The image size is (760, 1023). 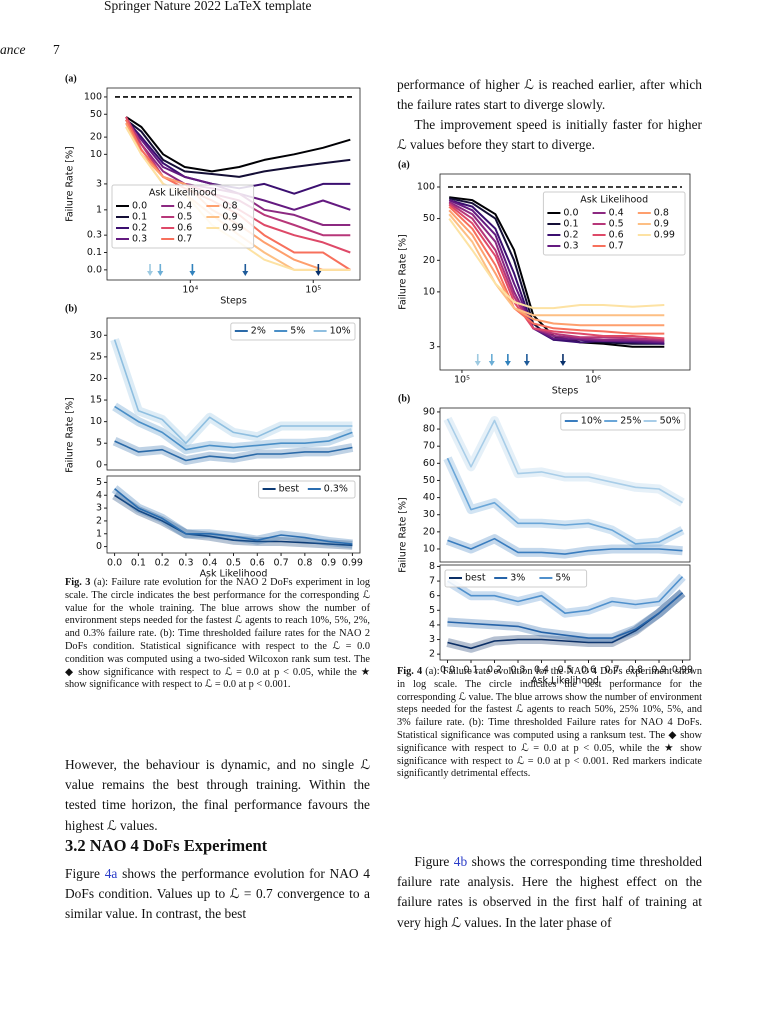 What do you see at coordinates (229, 206) in the screenshot?
I see `legend-label: 0.8` at bounding box center [229, 206].